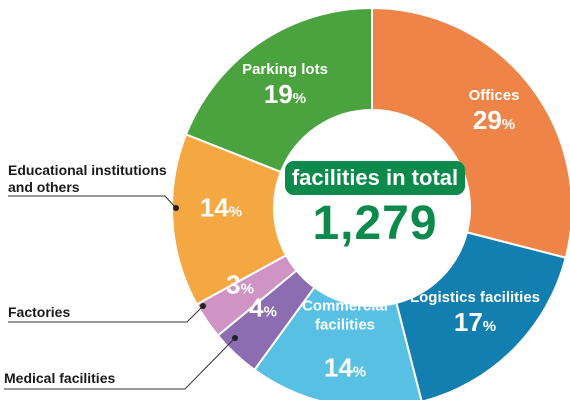 The height and width of the screenshot is (406, 570). I want to click on leader-dot-medical, so click(235, 338).